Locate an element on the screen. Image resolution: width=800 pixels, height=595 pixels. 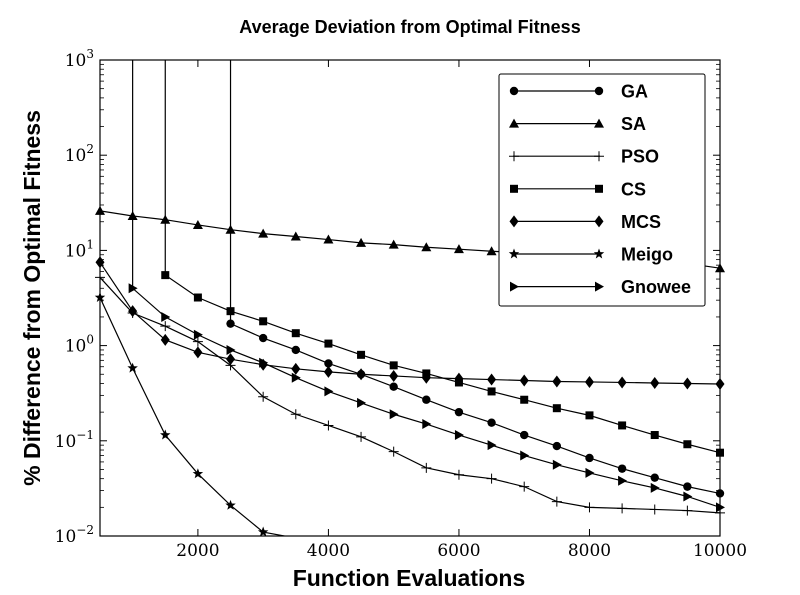
y-tick-label: 10⁻² is located at coordinates (74, 535).